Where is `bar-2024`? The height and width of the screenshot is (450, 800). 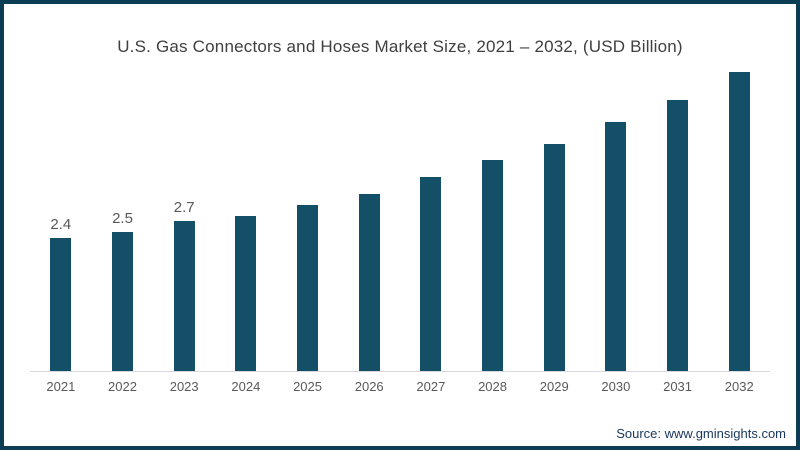
bar-2024 is located at coordinates (246, 293).